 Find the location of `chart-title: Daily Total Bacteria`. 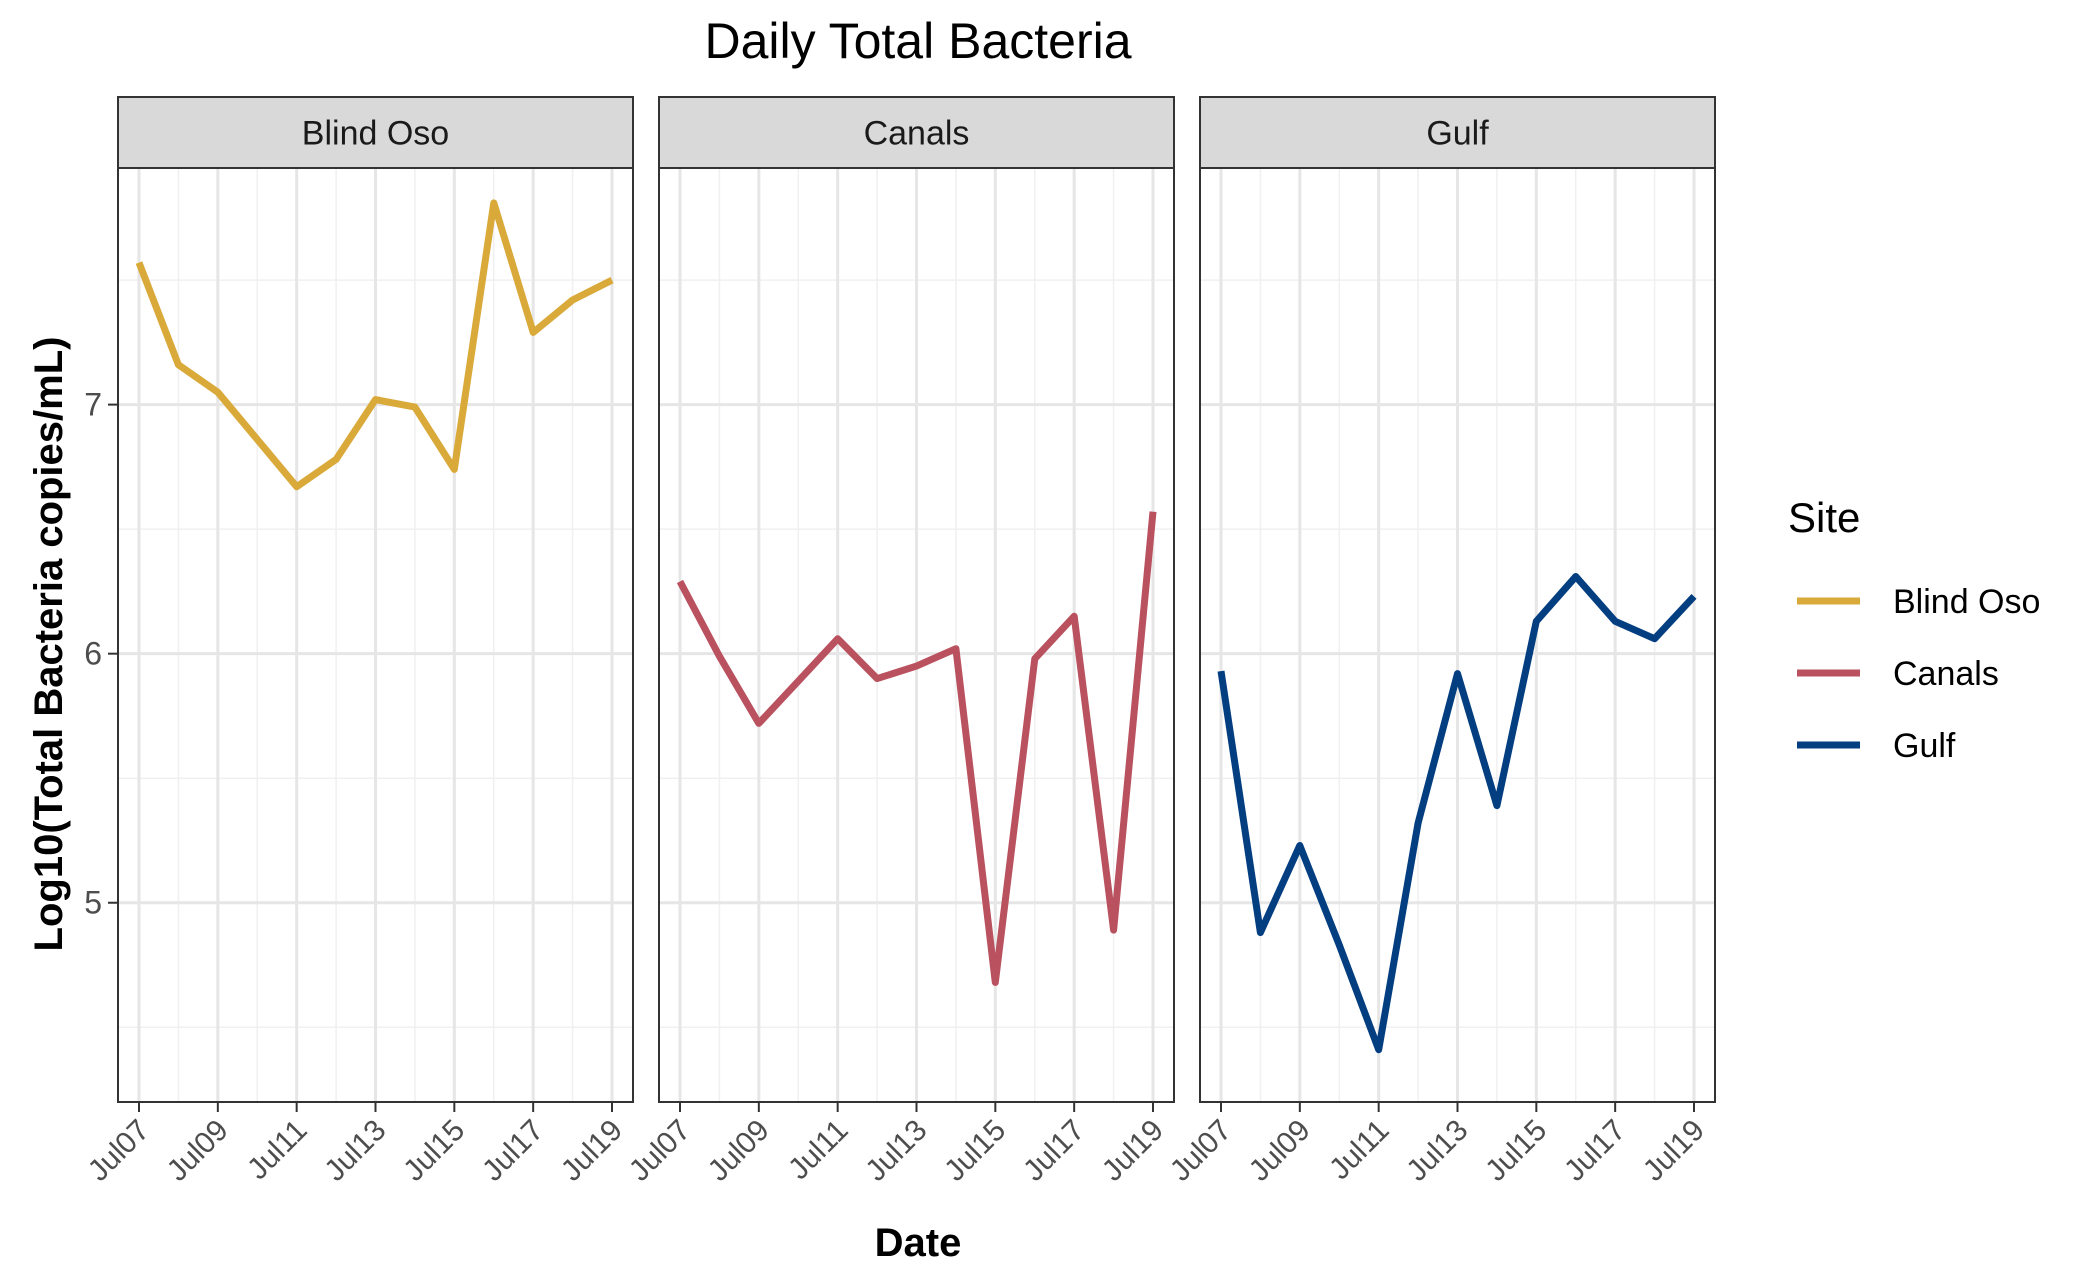

chart-title: Daily Total Bacteria is located at coordinates (917, 41).